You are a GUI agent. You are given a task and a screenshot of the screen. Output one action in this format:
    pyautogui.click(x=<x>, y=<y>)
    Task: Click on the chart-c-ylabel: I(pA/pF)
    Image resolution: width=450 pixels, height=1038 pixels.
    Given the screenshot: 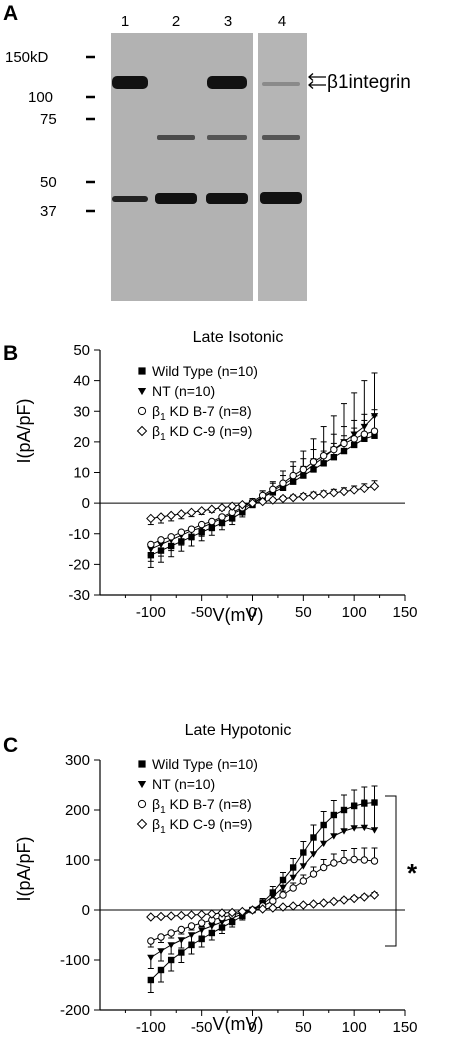 What is the action you would take?
    pyautogui.click(x=24, y=868)
    